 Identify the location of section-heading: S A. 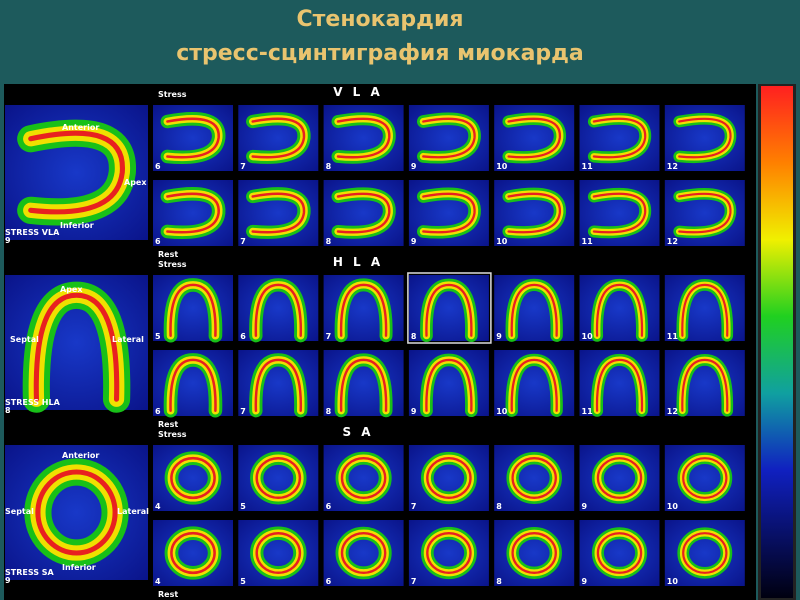
(357, 432).